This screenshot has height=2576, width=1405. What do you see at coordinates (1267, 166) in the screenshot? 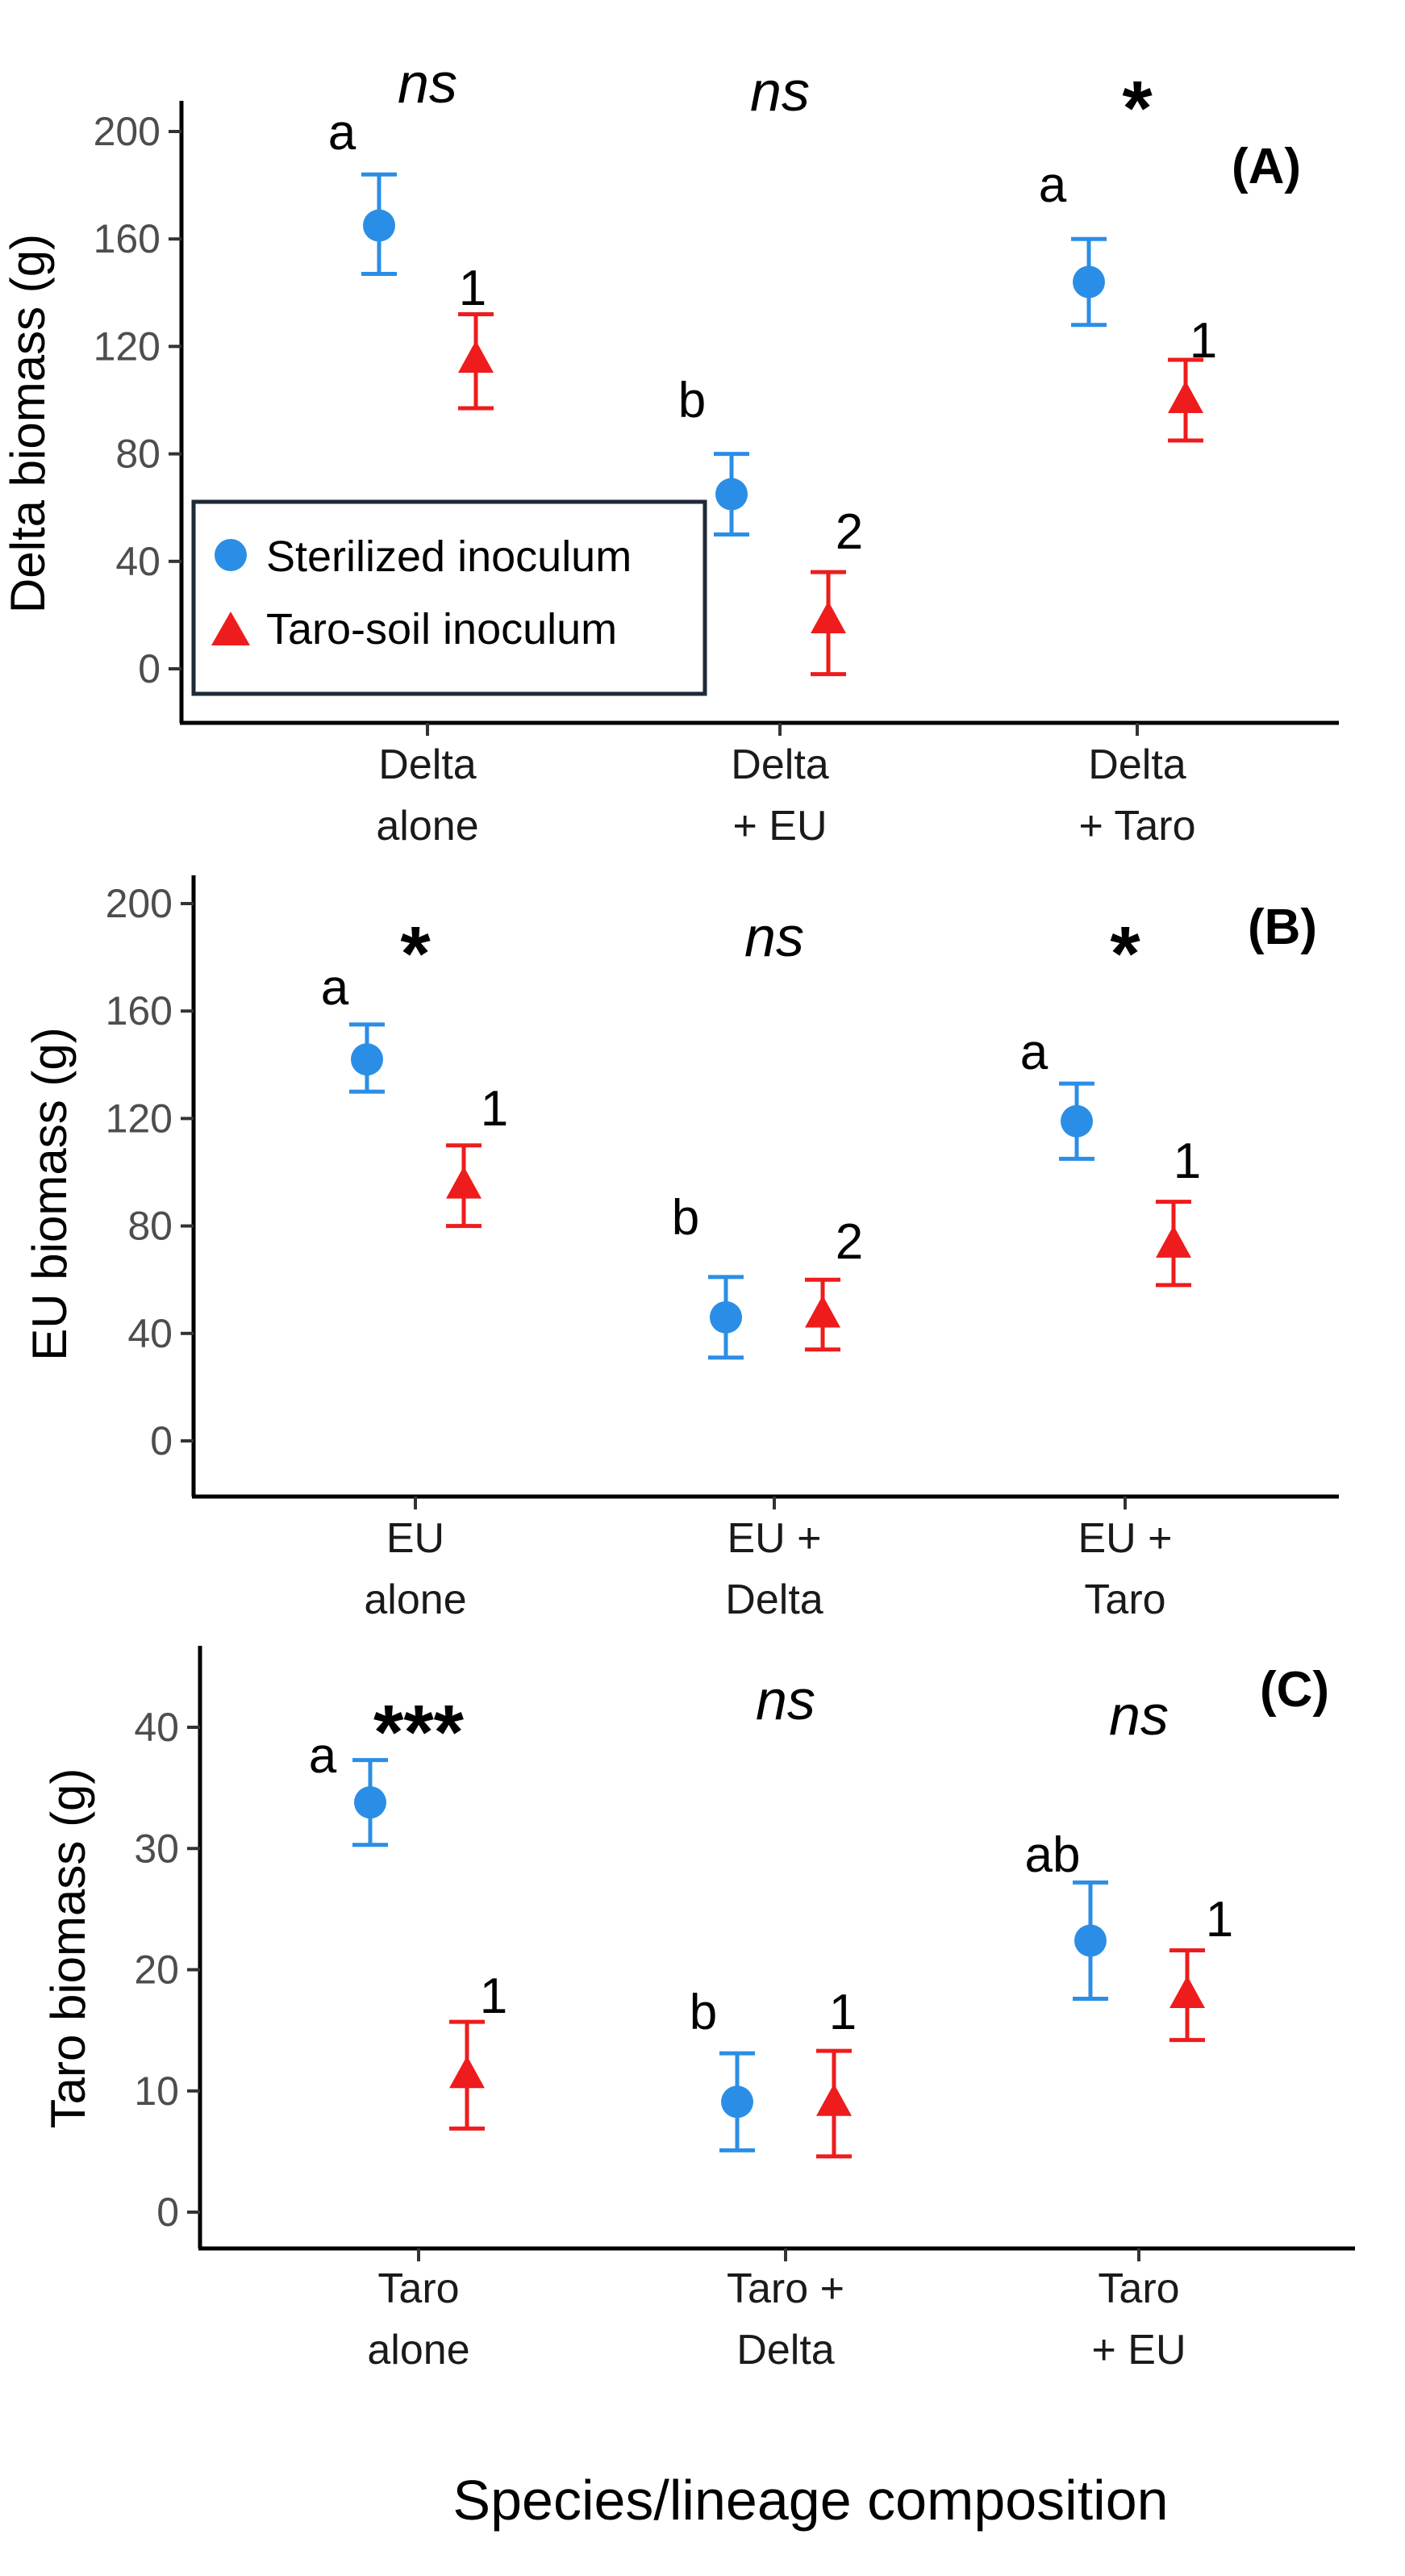
I see `panel-label: (A)` at bounding box center [1267, 166].